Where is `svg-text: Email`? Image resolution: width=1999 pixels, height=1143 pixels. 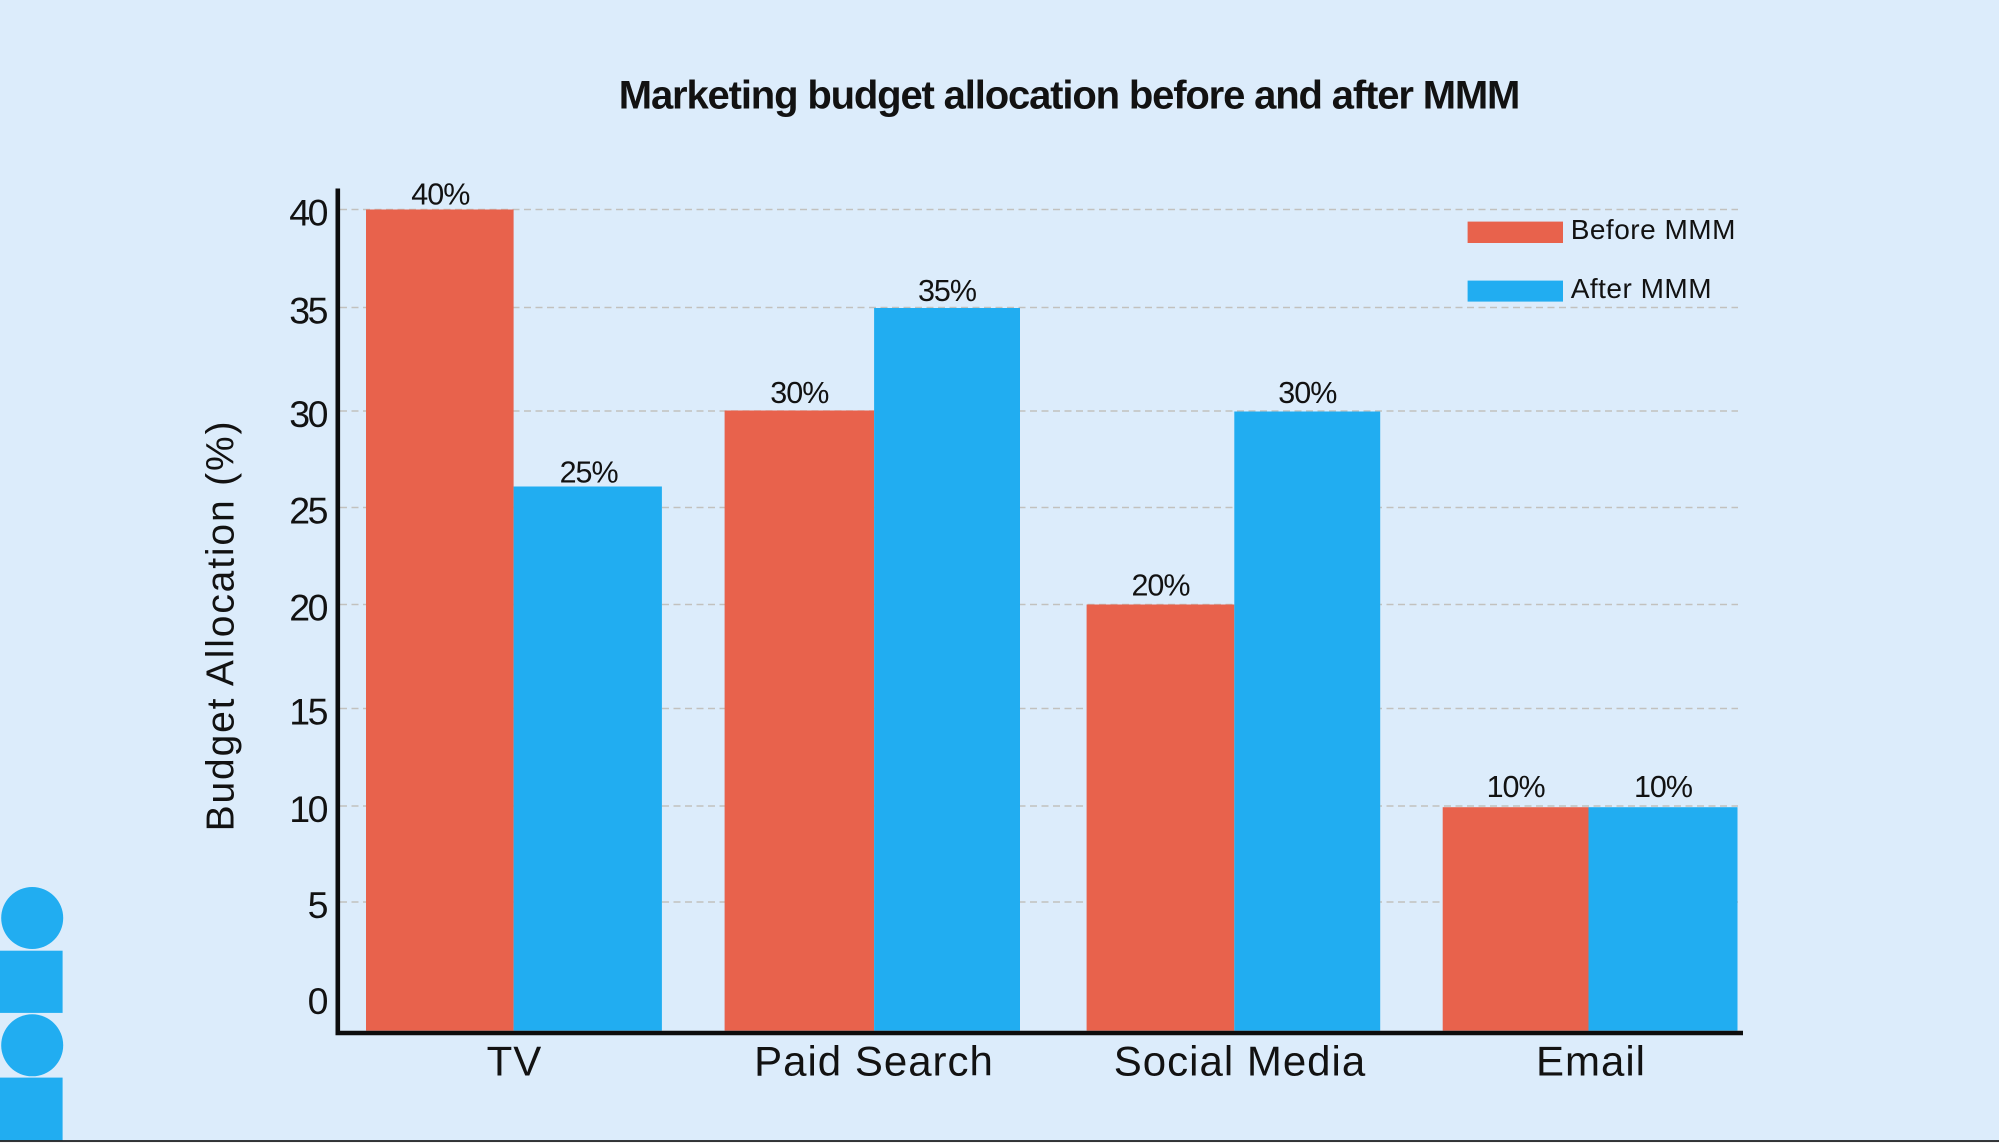
svg-text: Email is located at coordinates (1591, 1061).